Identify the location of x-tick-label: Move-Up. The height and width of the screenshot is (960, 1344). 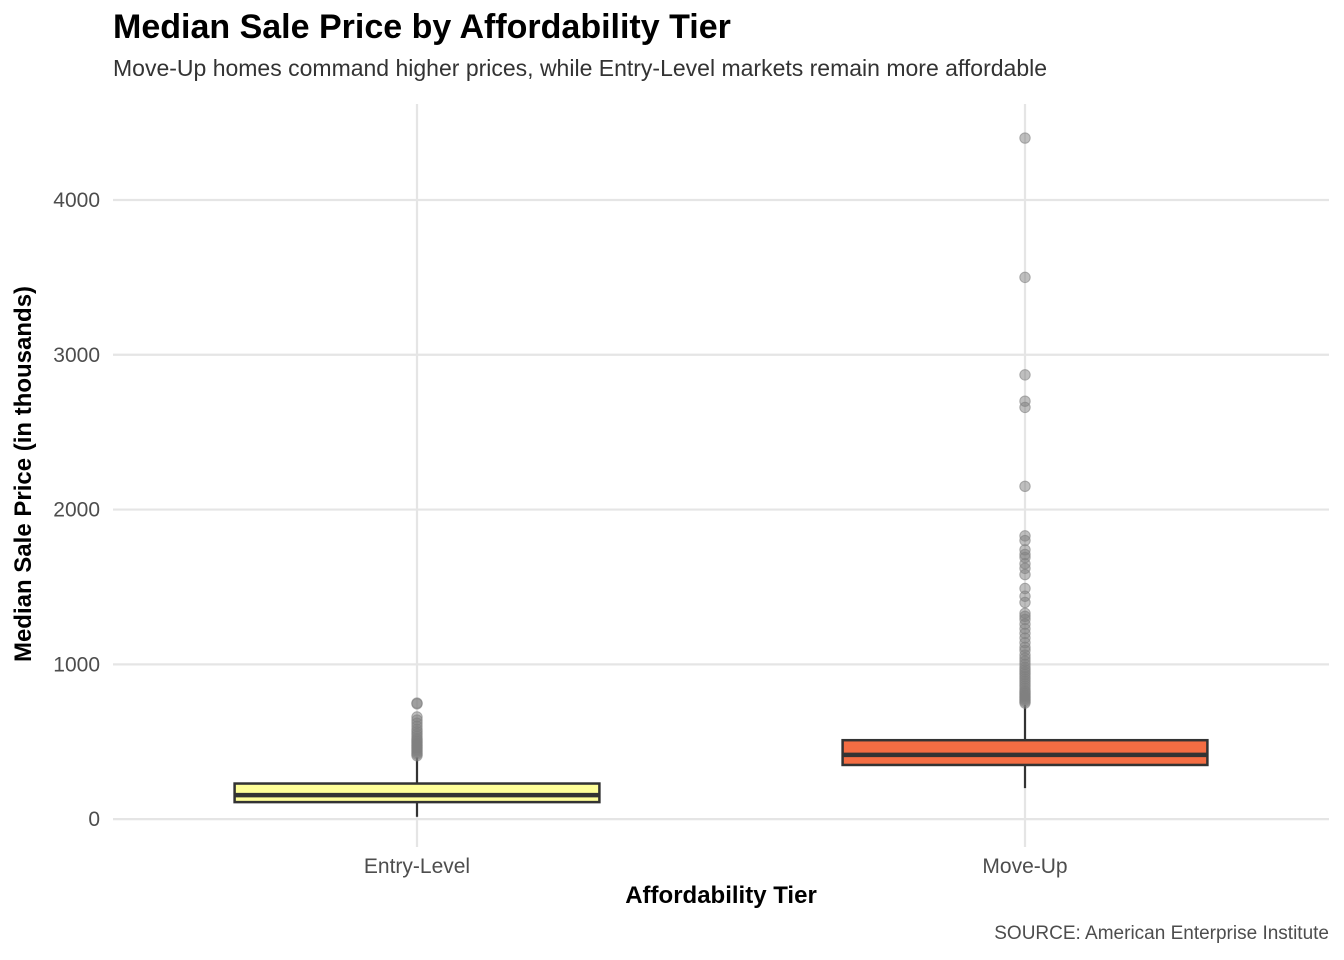
(1024, 866).